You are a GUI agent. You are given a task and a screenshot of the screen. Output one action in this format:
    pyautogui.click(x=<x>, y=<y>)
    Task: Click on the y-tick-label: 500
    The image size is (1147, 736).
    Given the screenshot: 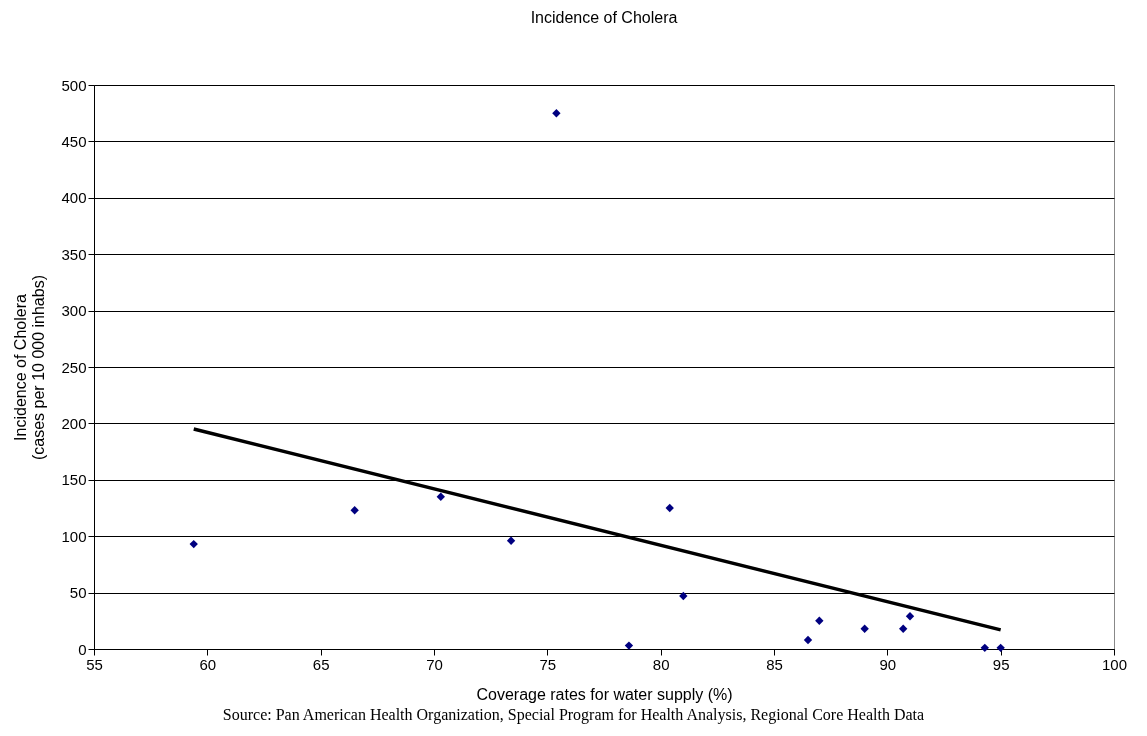 What is the action you would take?
    pyautogui.click(x=74, y=85)
    